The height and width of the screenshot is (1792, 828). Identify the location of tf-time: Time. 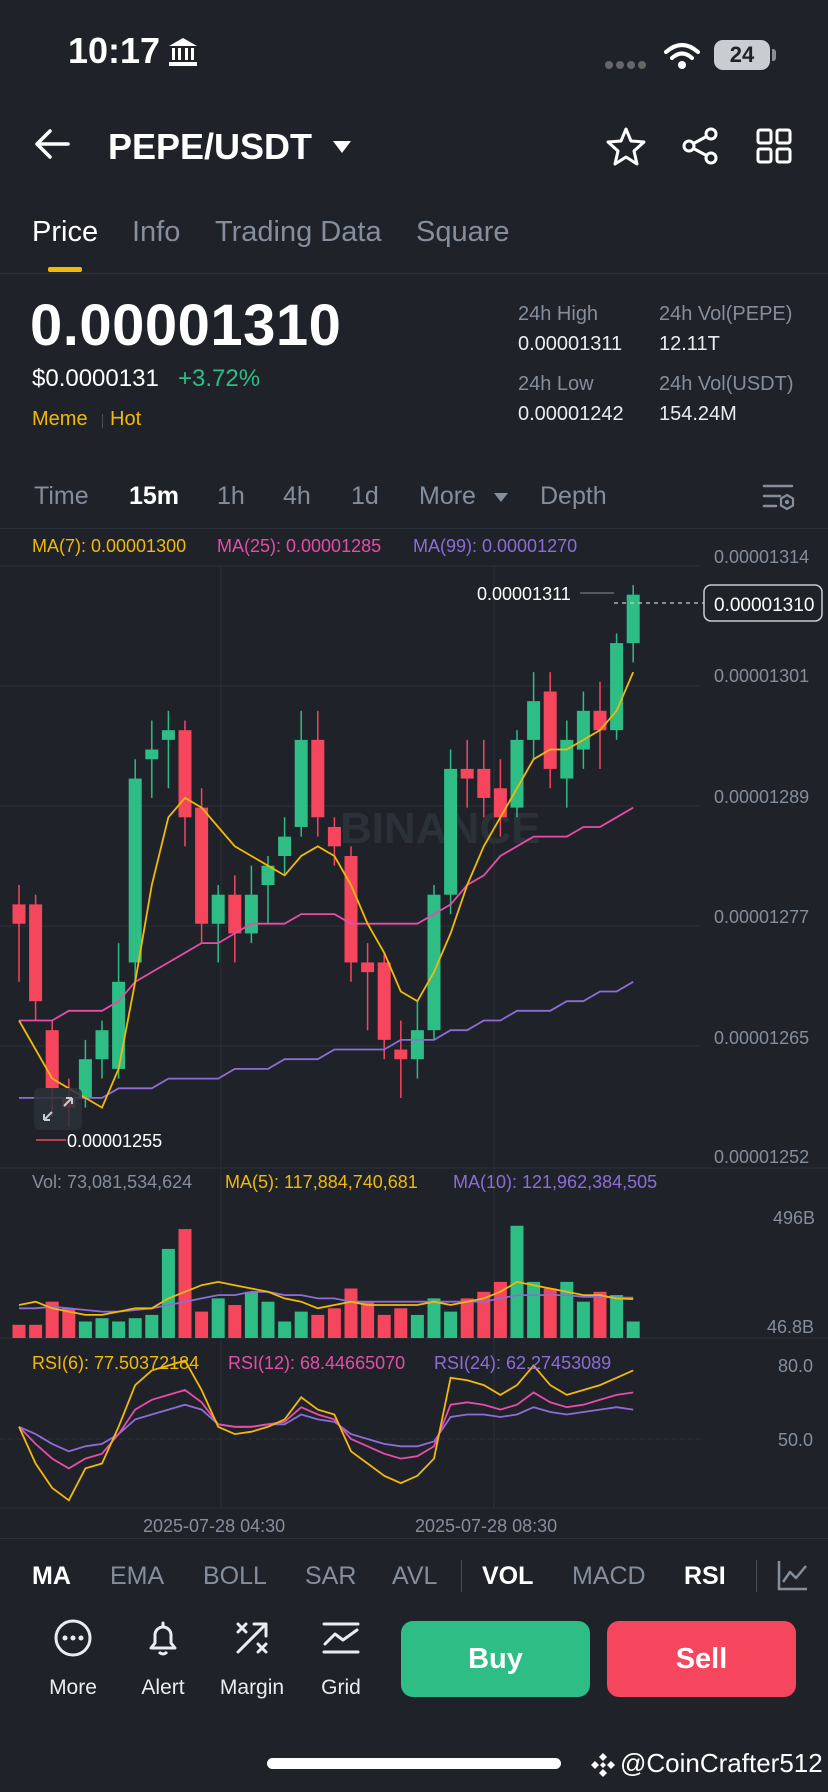
(61, 496).